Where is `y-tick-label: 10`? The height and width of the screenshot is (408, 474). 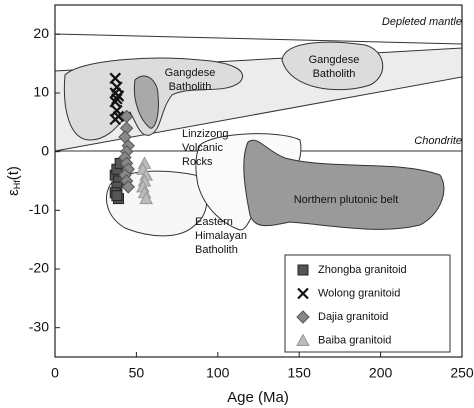 y-tick-label: 10 is located at coordinates (41, 92).